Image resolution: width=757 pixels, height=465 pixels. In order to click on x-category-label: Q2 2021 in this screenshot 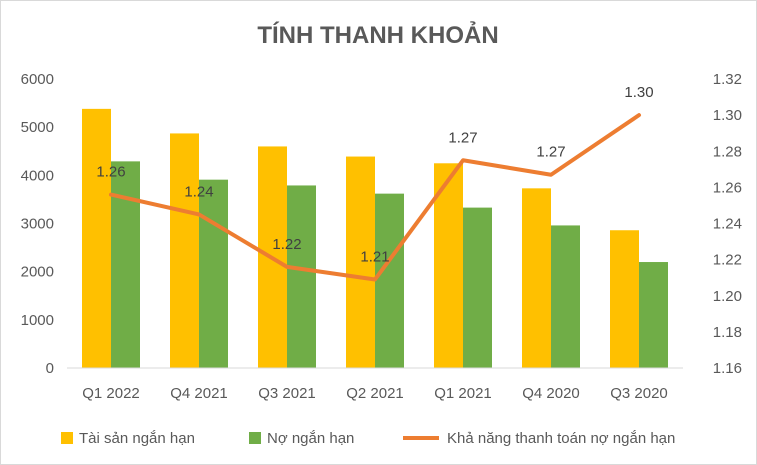, I will do `click(375, 393)`.